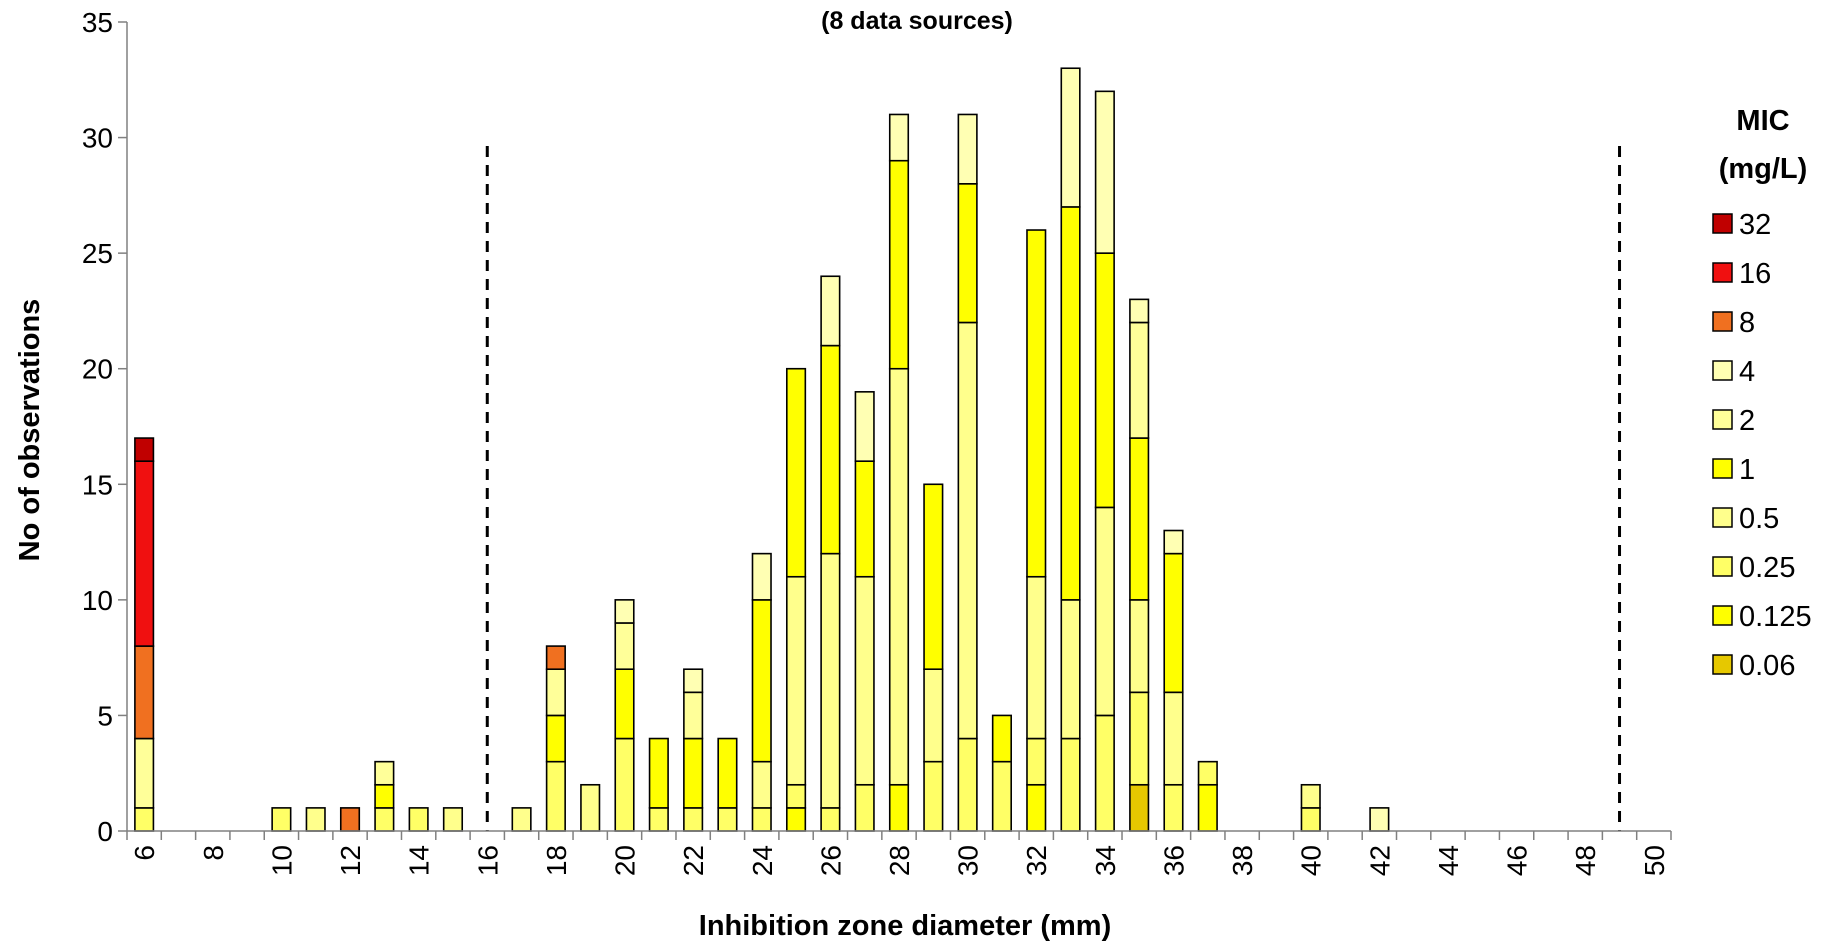 The width and height of the screenshot is (1847, 943). What do you see at coordinates (905, 926) in the screenshot?
I see `x-axis-title: Inhibition zone diameter (mm)` at bounding box center [905, 926].